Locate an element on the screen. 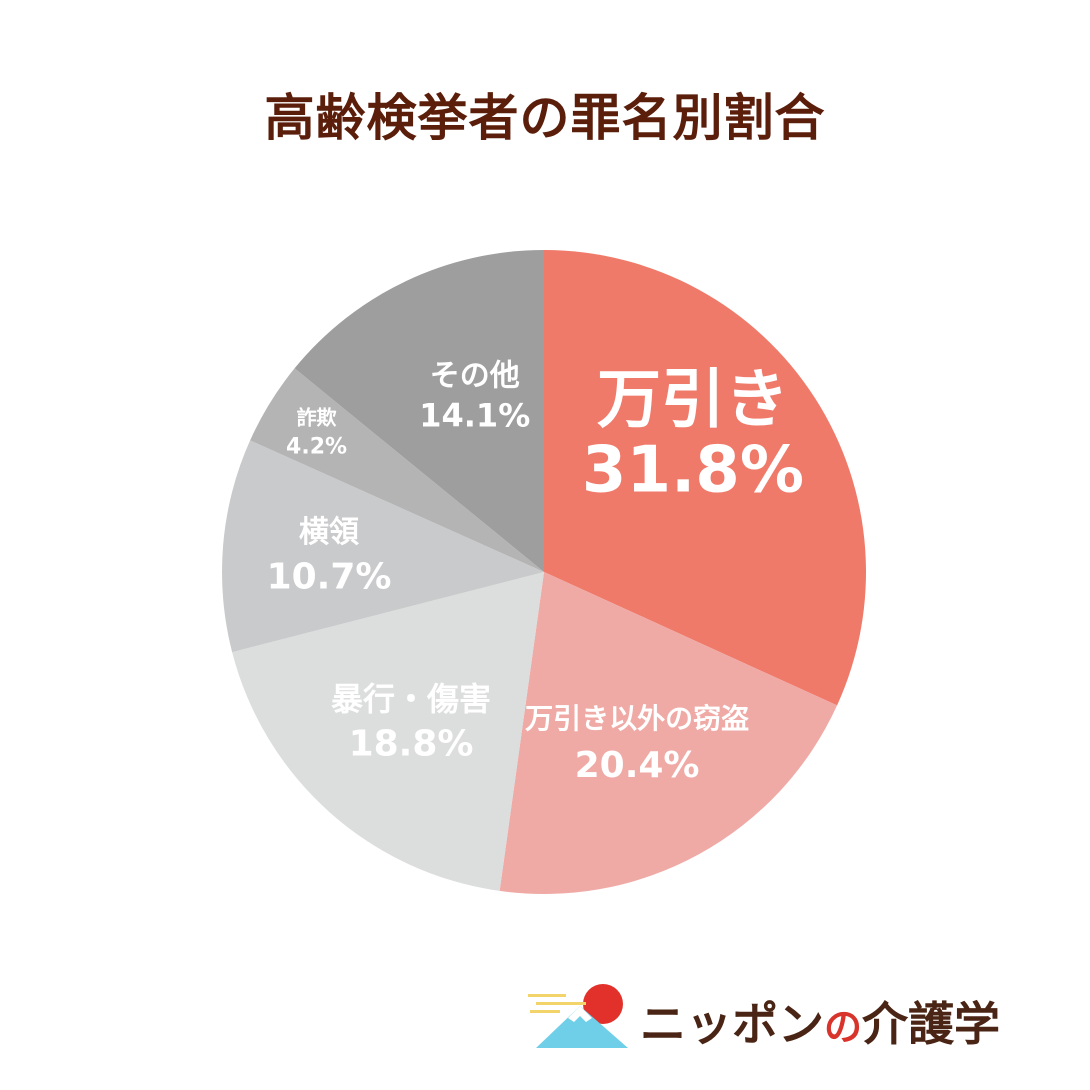 The image size is (1090, 1090). brand-name-part2: の is located at coordinates (843, 1027).